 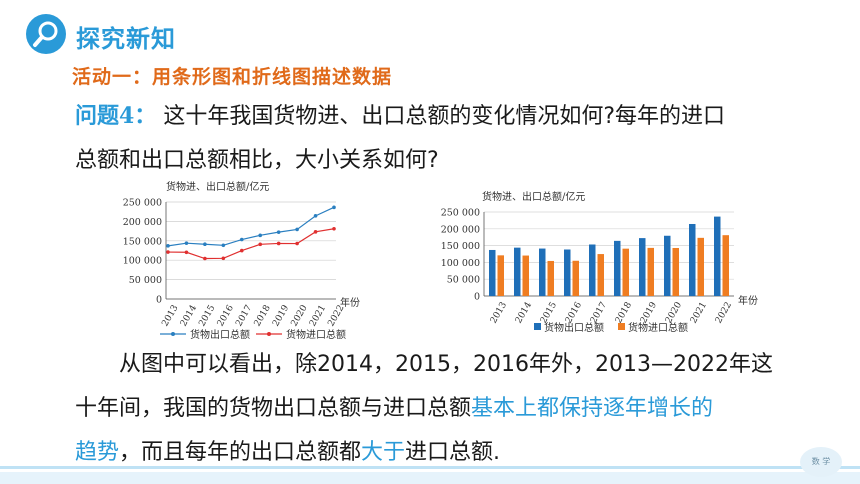 I want to click on question-text-1: 这十年我国货物进、出口总额的变化情况如何?每年的进口, so click(x=444, y=116).